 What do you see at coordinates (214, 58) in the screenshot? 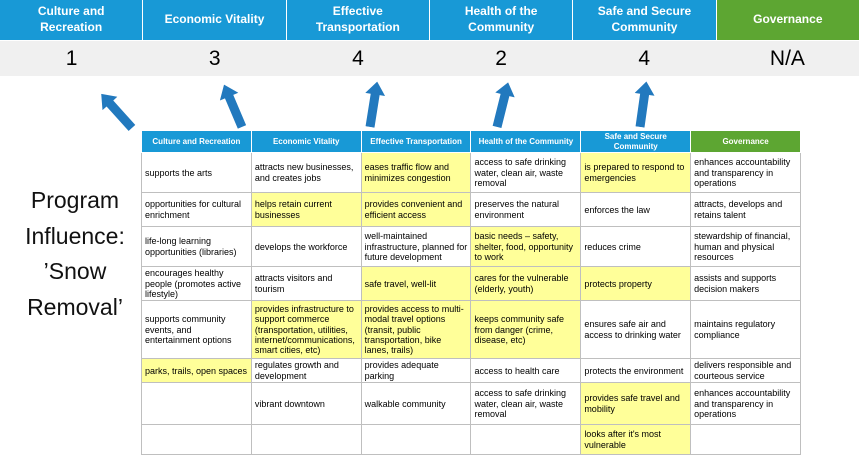
I see `banner-score: 3` at bounding box center [214, 58].